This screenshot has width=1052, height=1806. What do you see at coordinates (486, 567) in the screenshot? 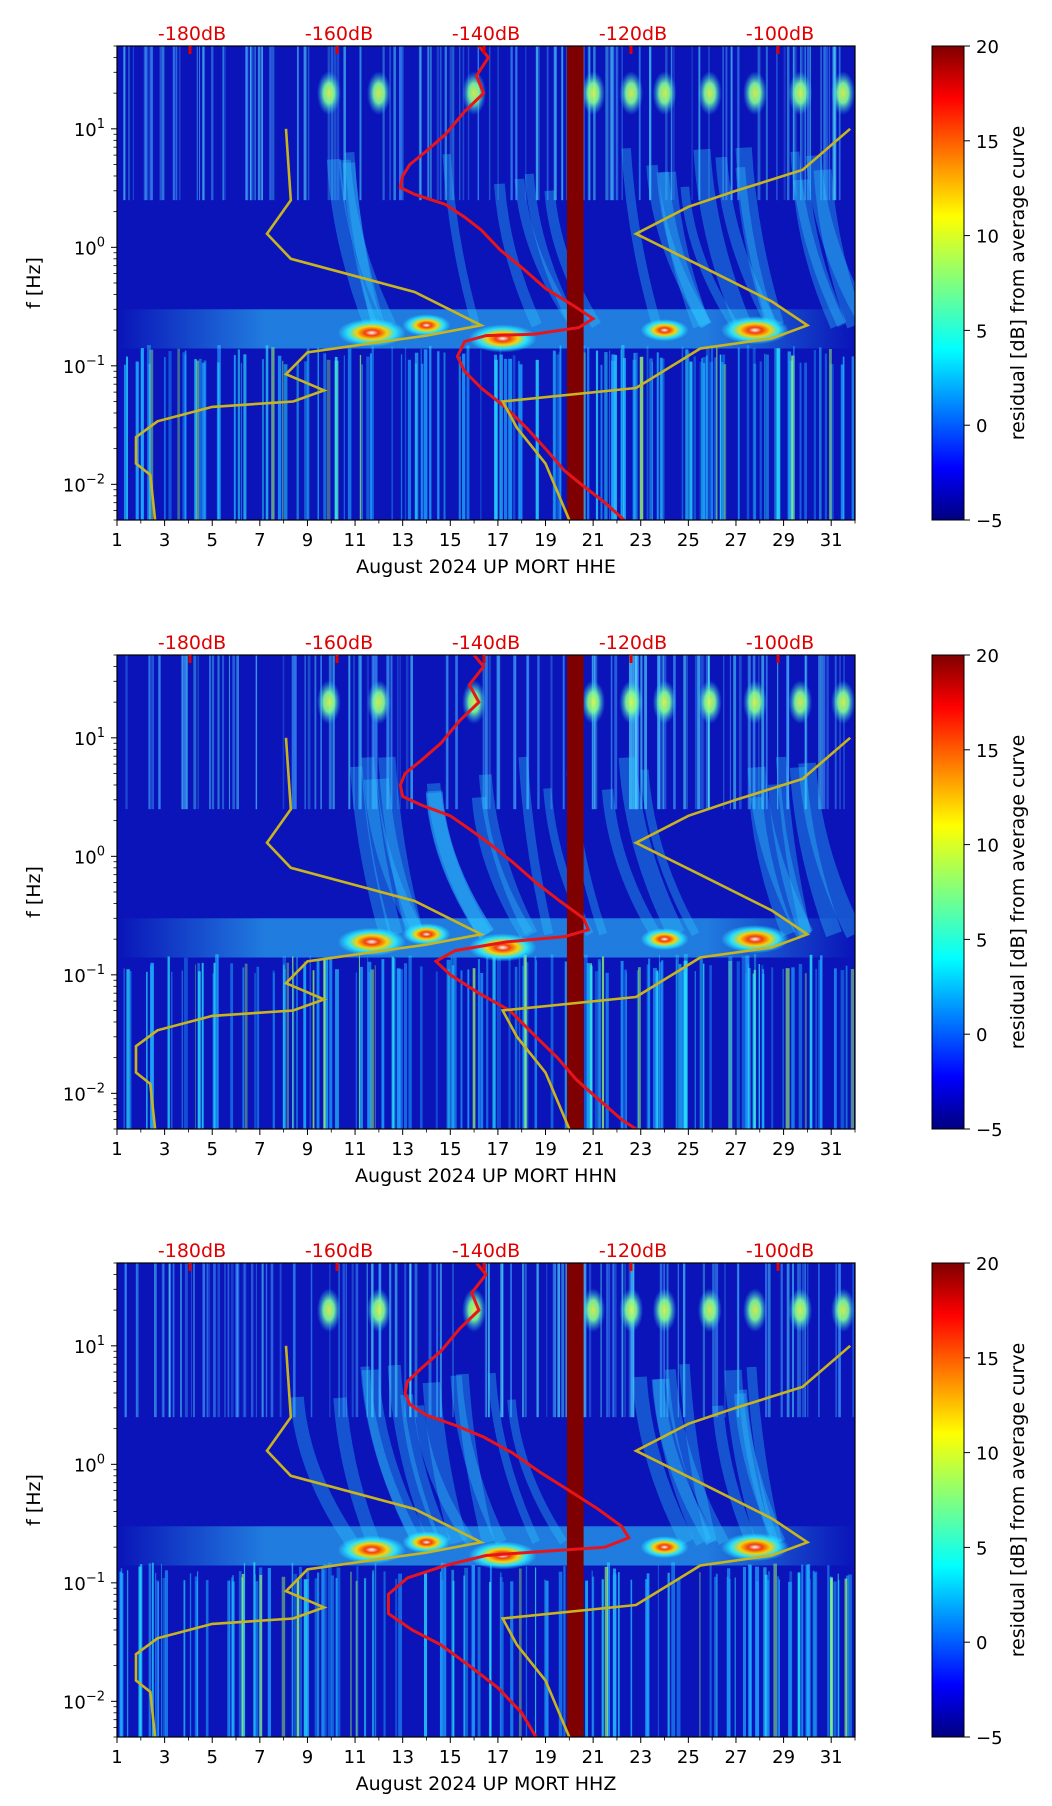
I see `x-axis-label: August 2024 UP MORT HHE` at bounding box center [486, 567].